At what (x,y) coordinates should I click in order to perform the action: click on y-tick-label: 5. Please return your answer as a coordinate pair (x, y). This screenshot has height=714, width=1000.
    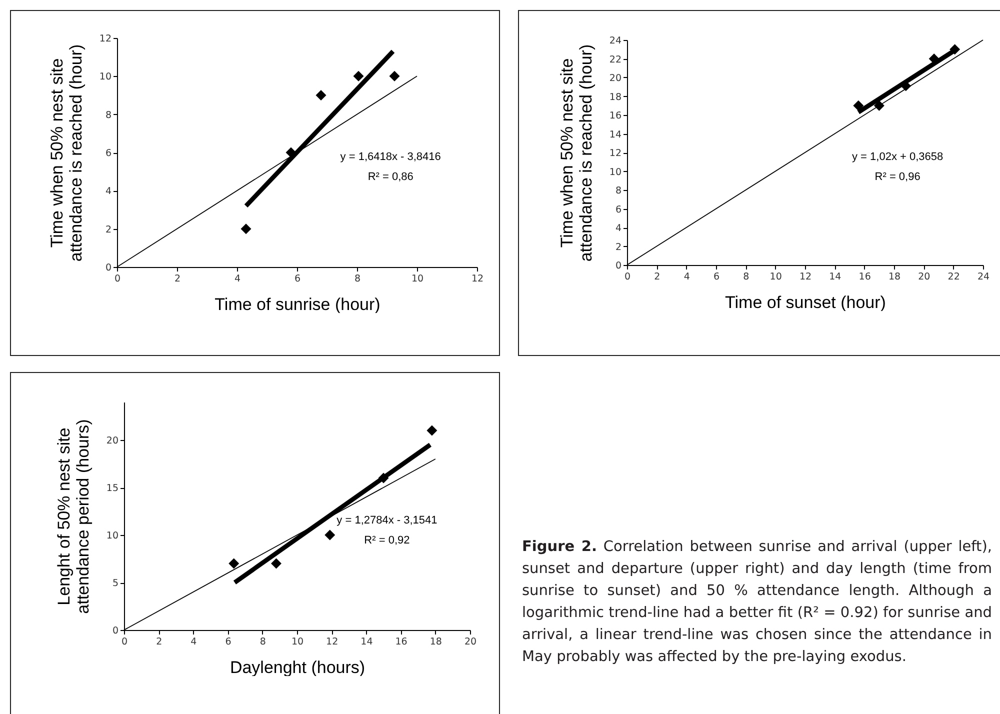
    Looking at the image, I should click on (115, 583).